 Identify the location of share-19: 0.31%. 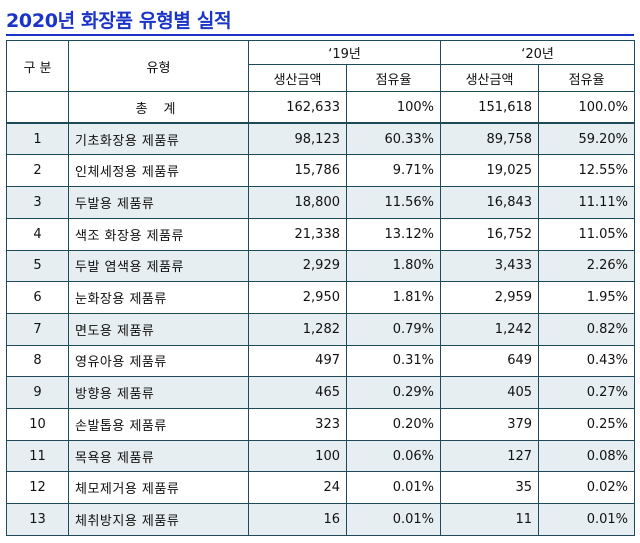
(393, 361).